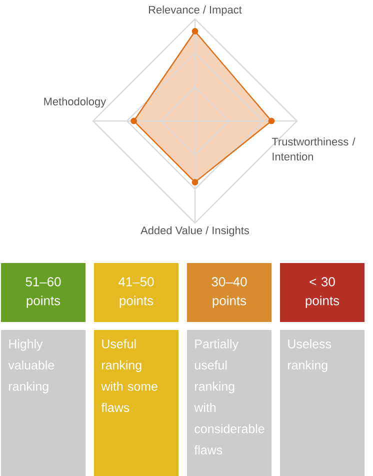  I want to click on spoke-label: Methodology, so click(75, 102).